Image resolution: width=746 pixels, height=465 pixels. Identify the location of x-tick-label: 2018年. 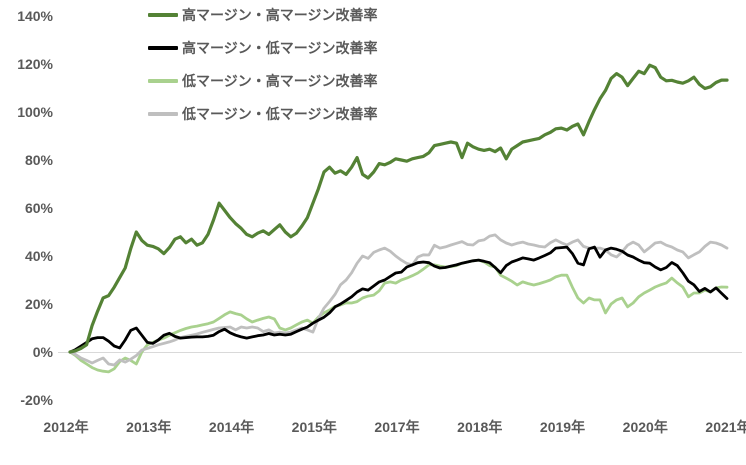
(480, 427).